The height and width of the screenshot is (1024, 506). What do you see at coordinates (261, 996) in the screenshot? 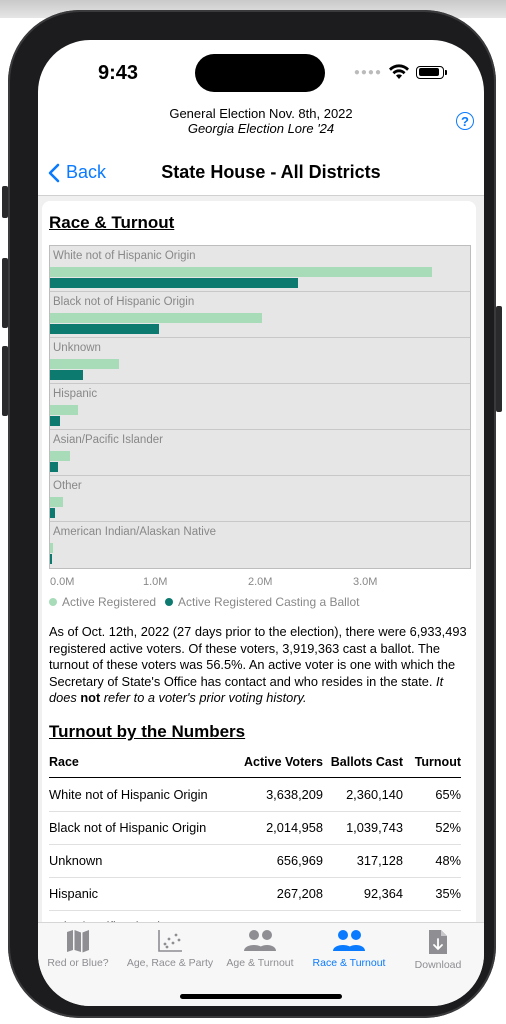
I see `home-indicator` at bounding box center [261, 996].